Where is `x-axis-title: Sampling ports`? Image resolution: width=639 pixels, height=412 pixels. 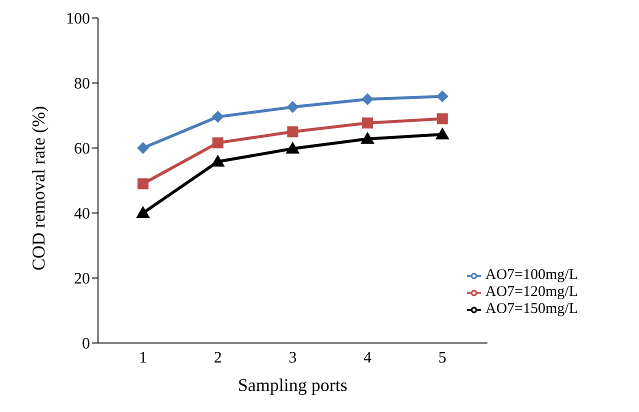
x-axis-title: Sampling ports is located at coordinates (293, 385).